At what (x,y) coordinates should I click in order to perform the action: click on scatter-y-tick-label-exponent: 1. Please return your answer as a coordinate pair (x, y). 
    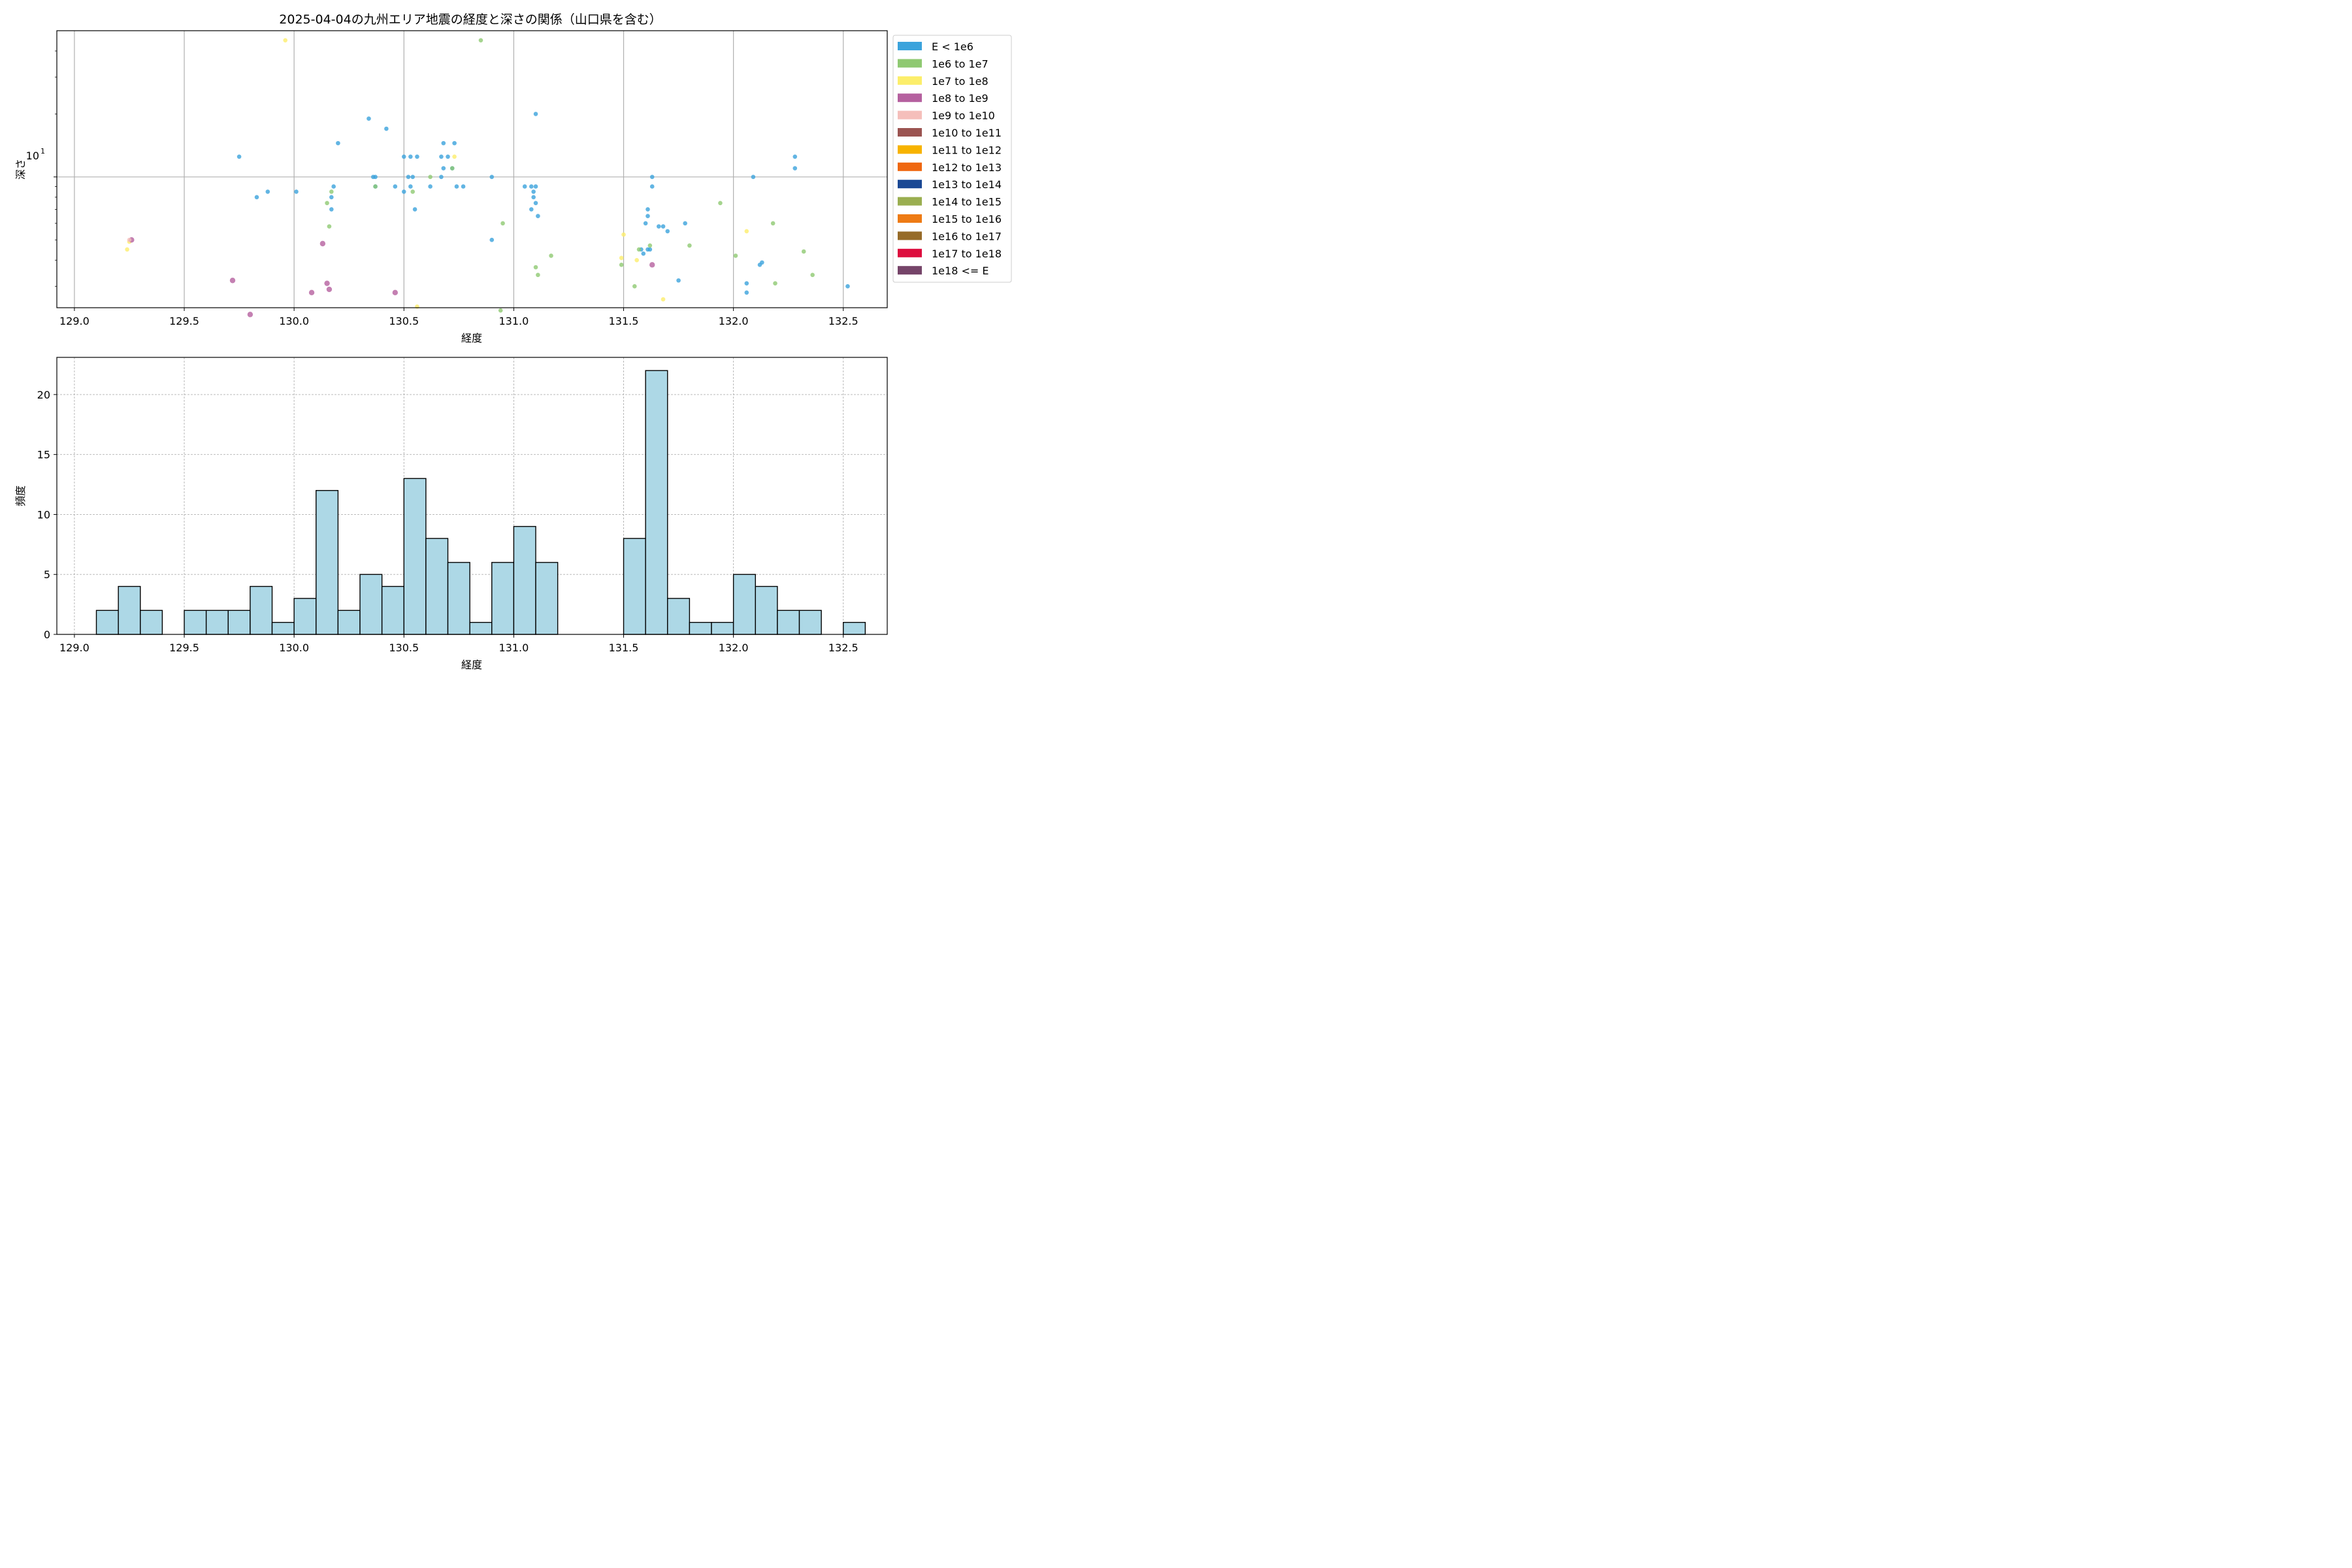
    Looking at the image, I should click on (43, 151).